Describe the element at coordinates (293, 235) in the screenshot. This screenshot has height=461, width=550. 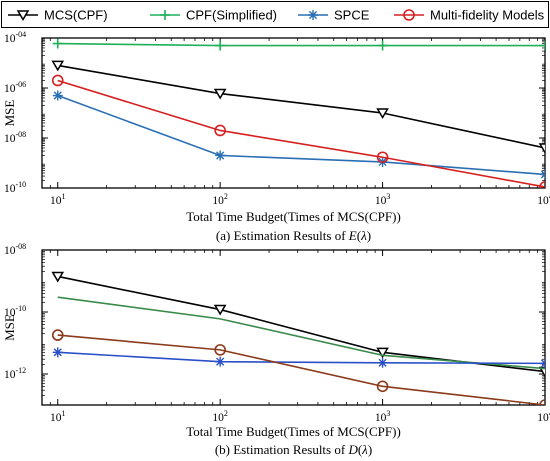
I see `panel-caption: (a) Estimation Results of E(λ)` at that location.